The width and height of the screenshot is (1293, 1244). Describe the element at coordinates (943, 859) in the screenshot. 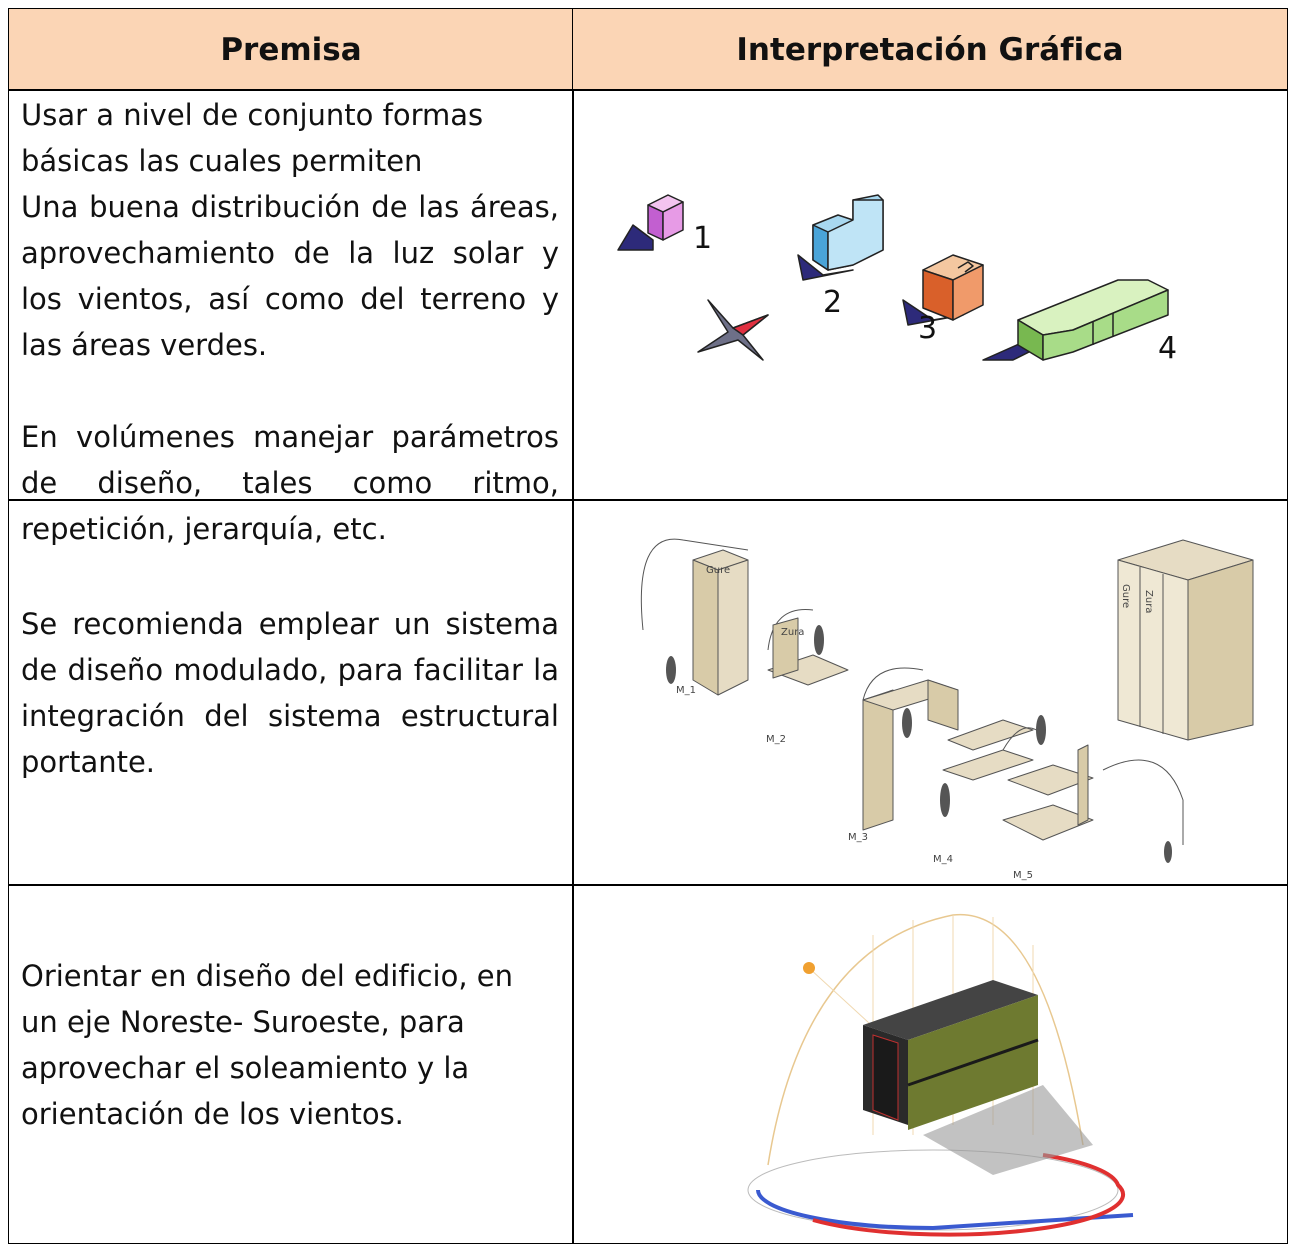

I see `figure-label: M_4` at that location.